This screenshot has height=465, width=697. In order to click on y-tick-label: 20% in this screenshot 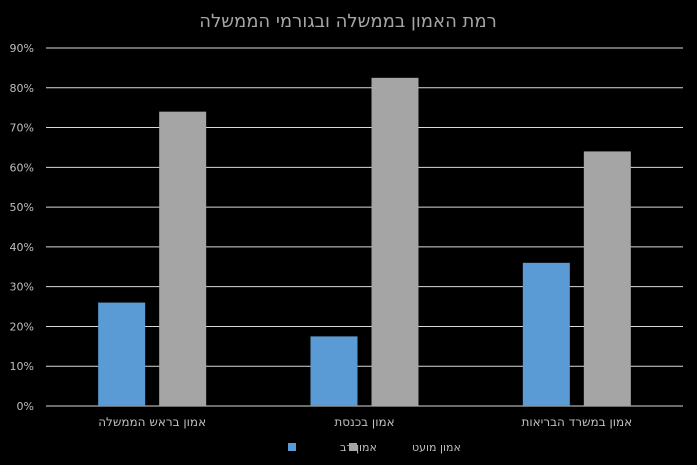, I will do `click(22, 326)`.